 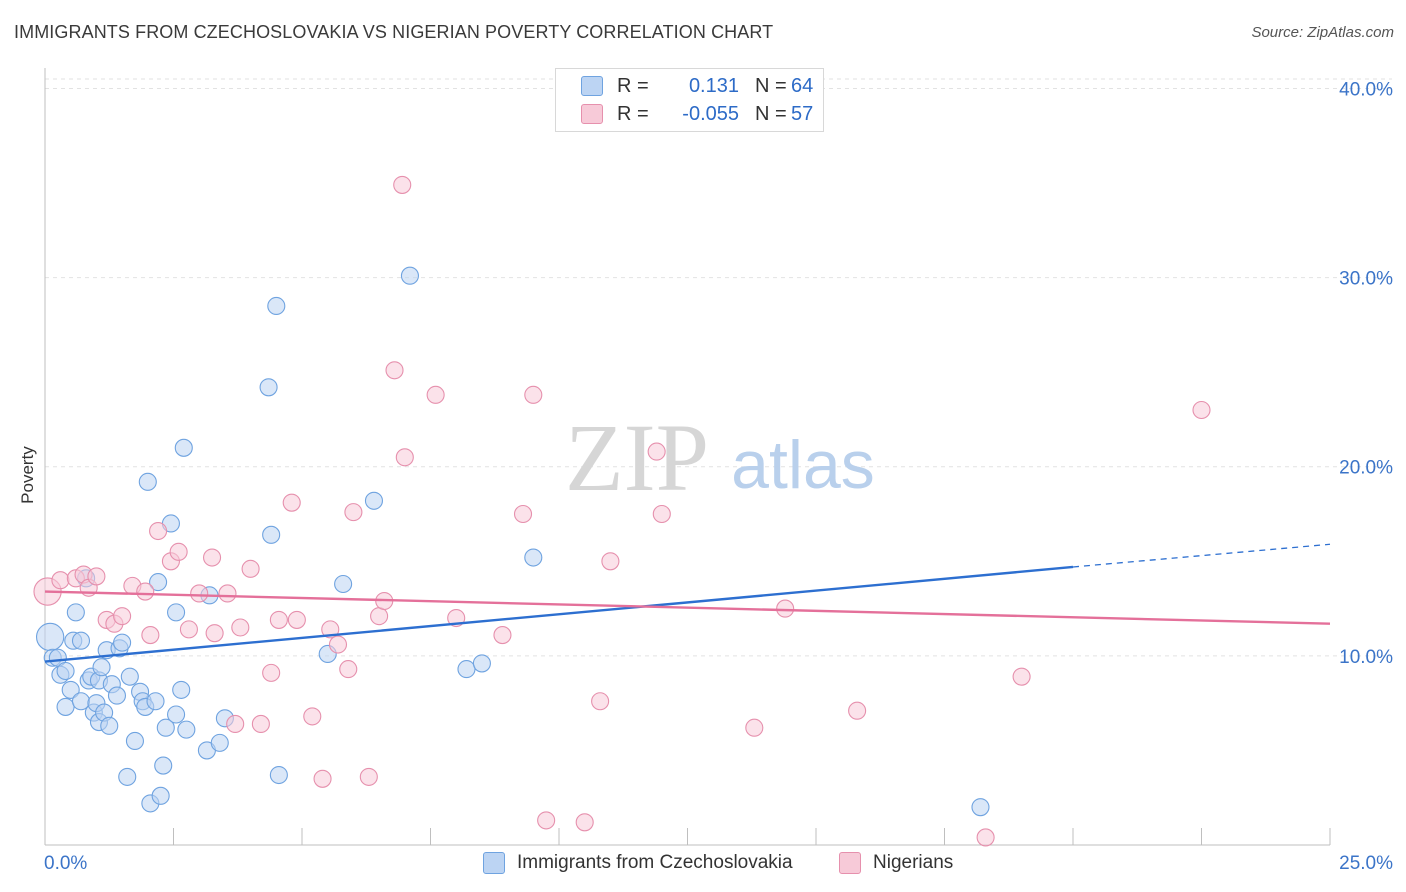 I want to click on series-legend-czechoslovakia: Immigrants from Czechoslovakia, so click(x=638, y=863).